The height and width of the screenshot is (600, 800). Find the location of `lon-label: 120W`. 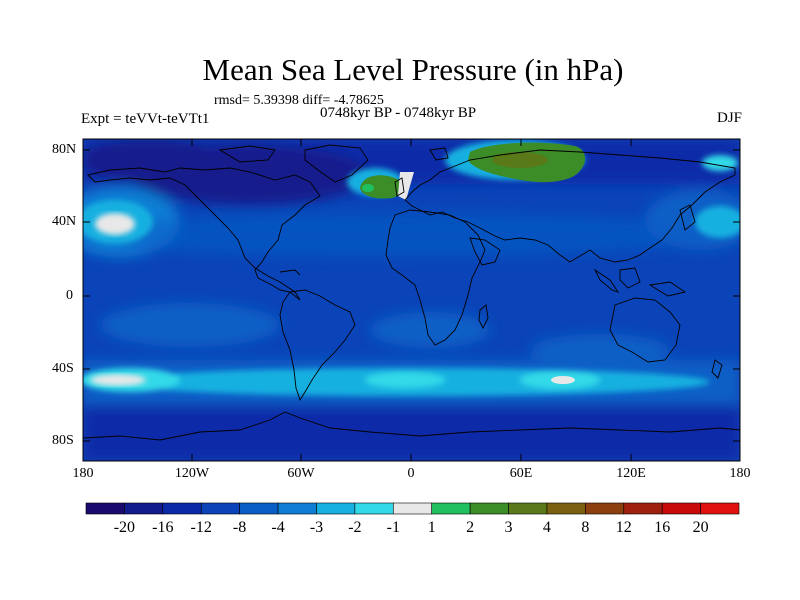

lon-label: 120W is located at coordinates (192, 473).